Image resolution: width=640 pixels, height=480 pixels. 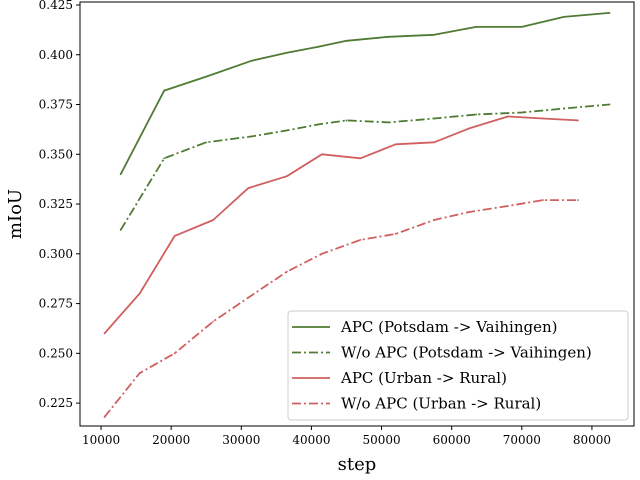 I want to click on x-axis-label: step, so click(x=357, y=464).